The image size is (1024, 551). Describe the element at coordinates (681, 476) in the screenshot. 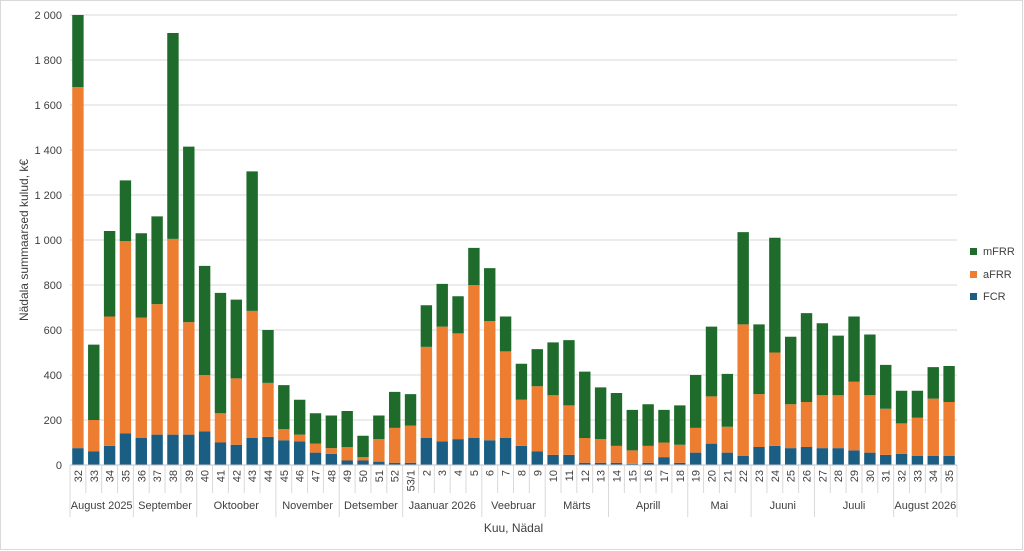

I see `x-tick-label: 18` at that location.